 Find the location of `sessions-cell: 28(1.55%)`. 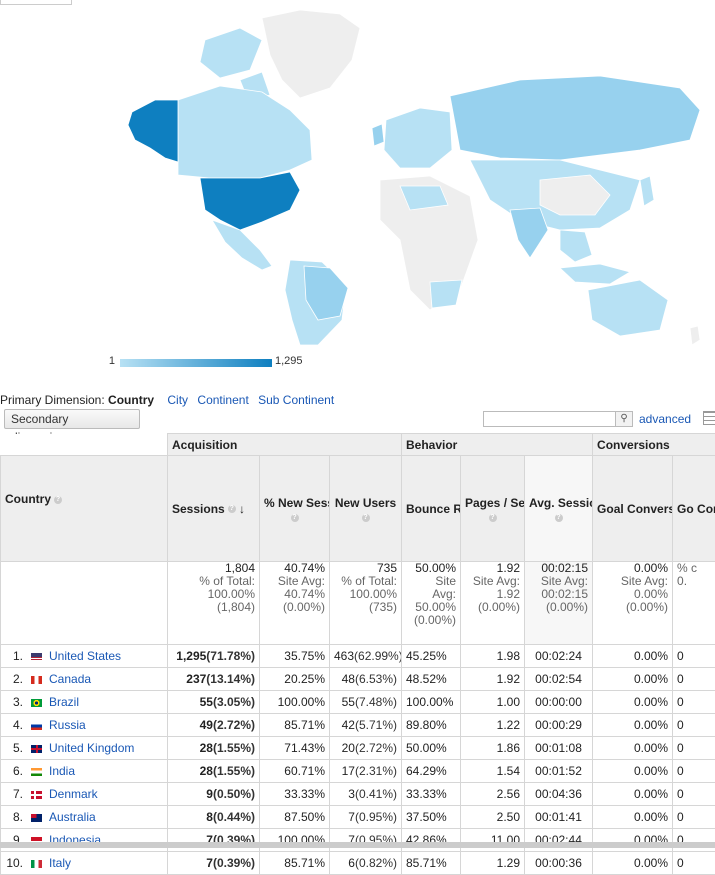

sessions-cell: 28(1.55%) is located at coordinates (214, 771).